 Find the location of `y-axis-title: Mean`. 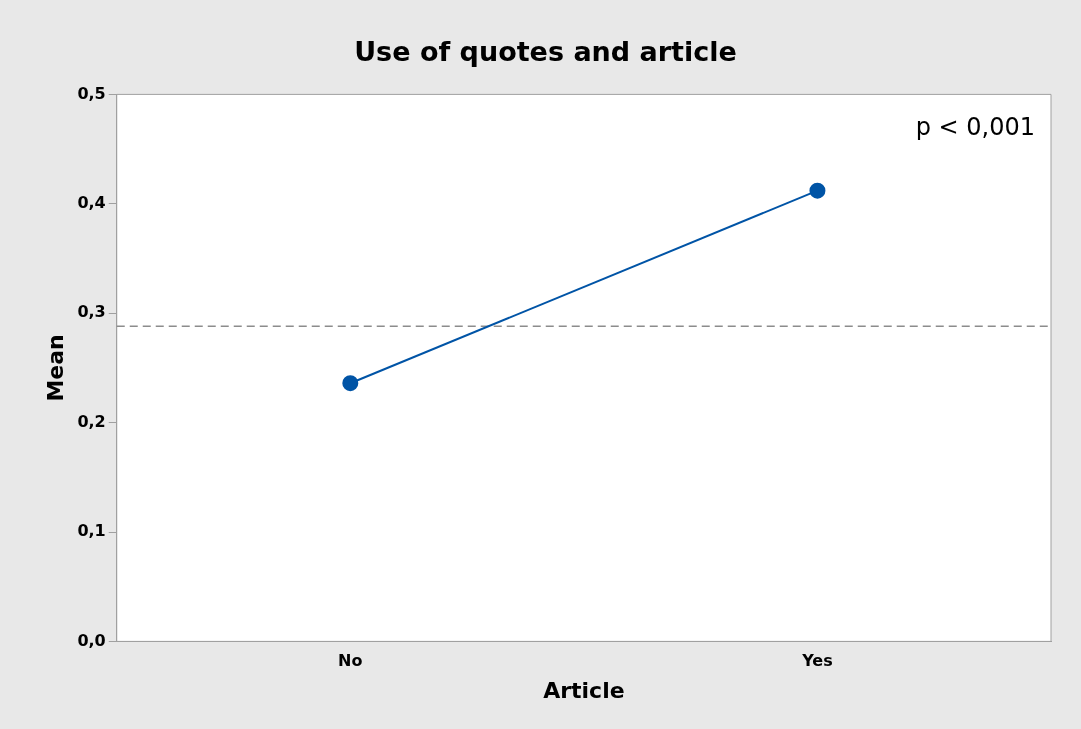

y-axis-title: Mean is located at coordinates (55, 368).